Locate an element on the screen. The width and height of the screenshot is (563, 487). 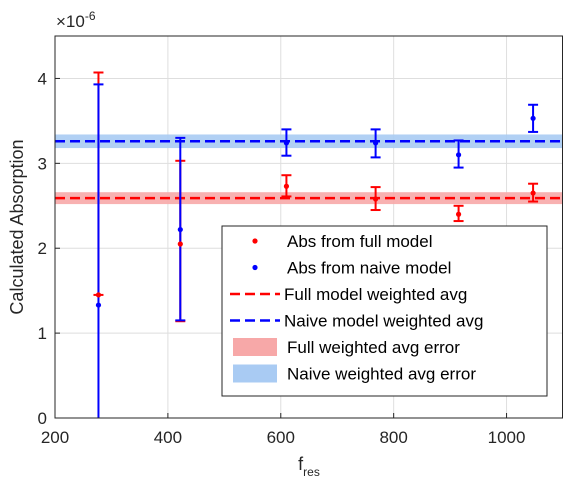
x-tick-label: 1000 is located at coordinates (507, 437).